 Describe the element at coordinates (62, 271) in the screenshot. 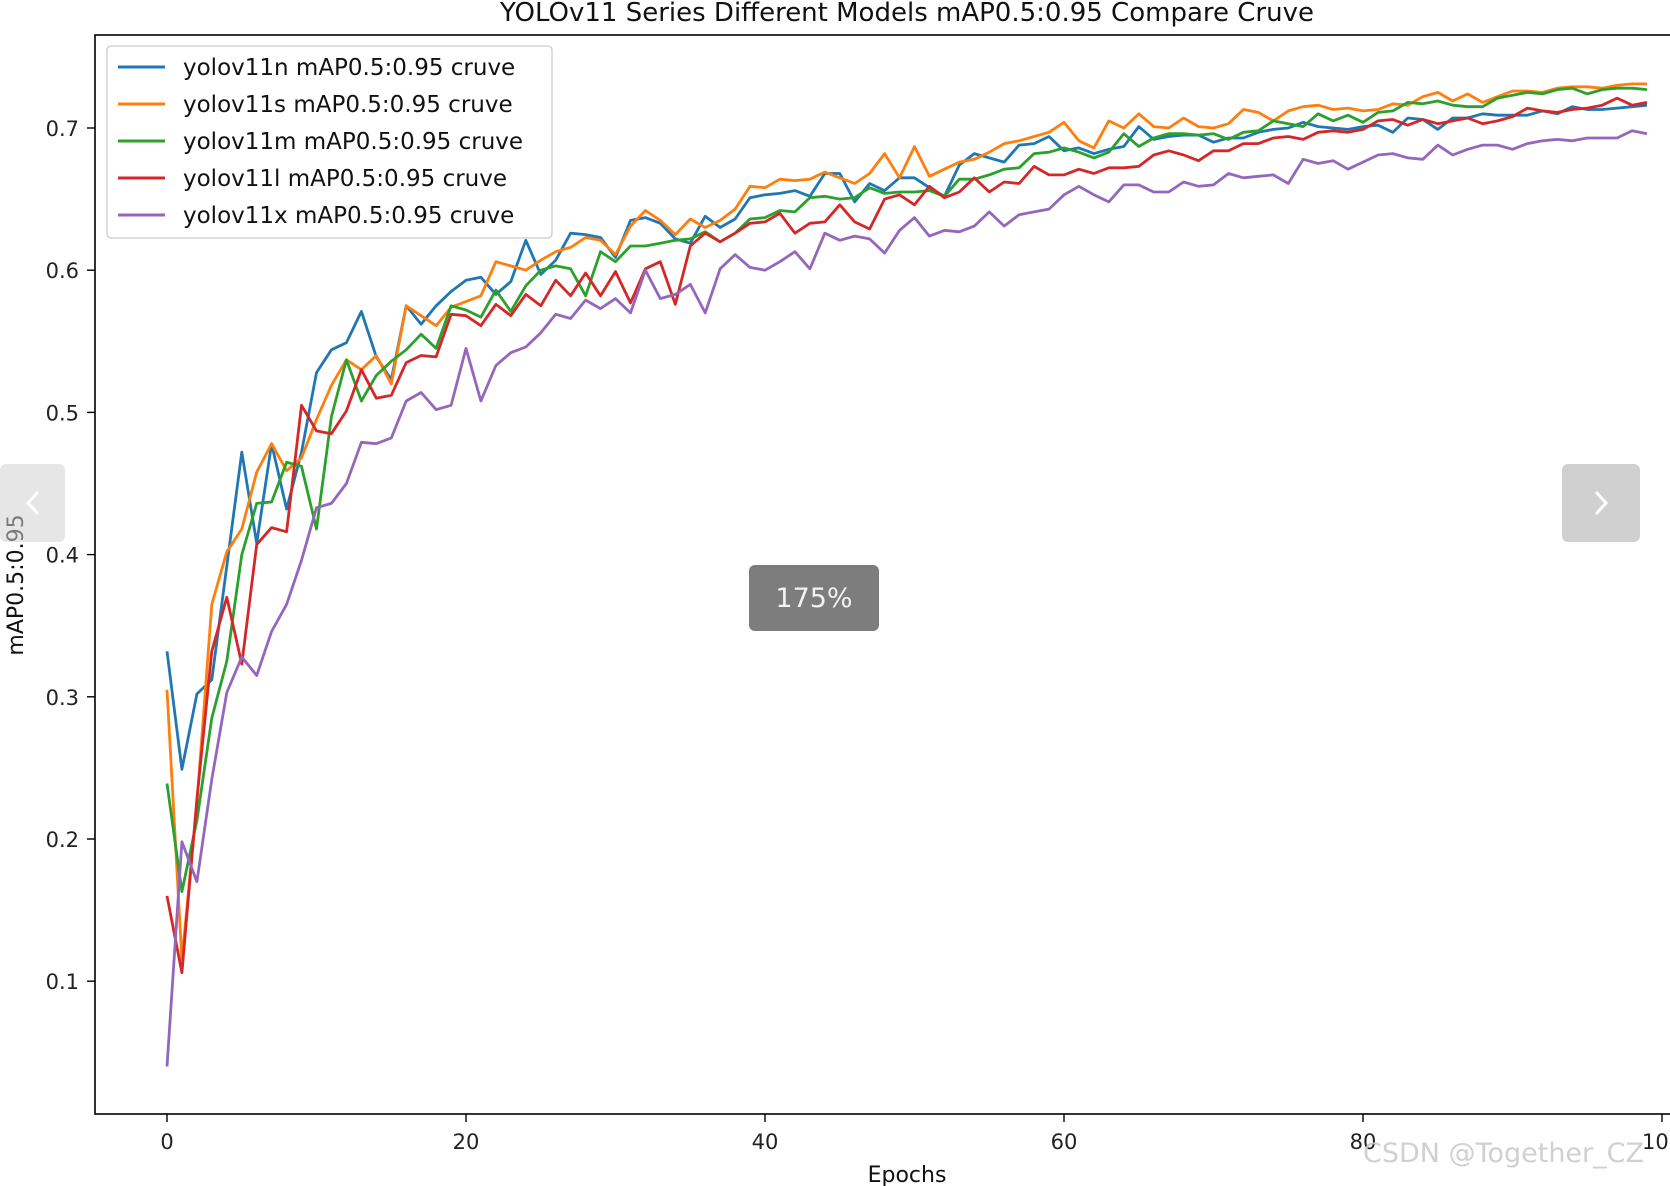

I see `y-tick-label: 0.6` at that location.